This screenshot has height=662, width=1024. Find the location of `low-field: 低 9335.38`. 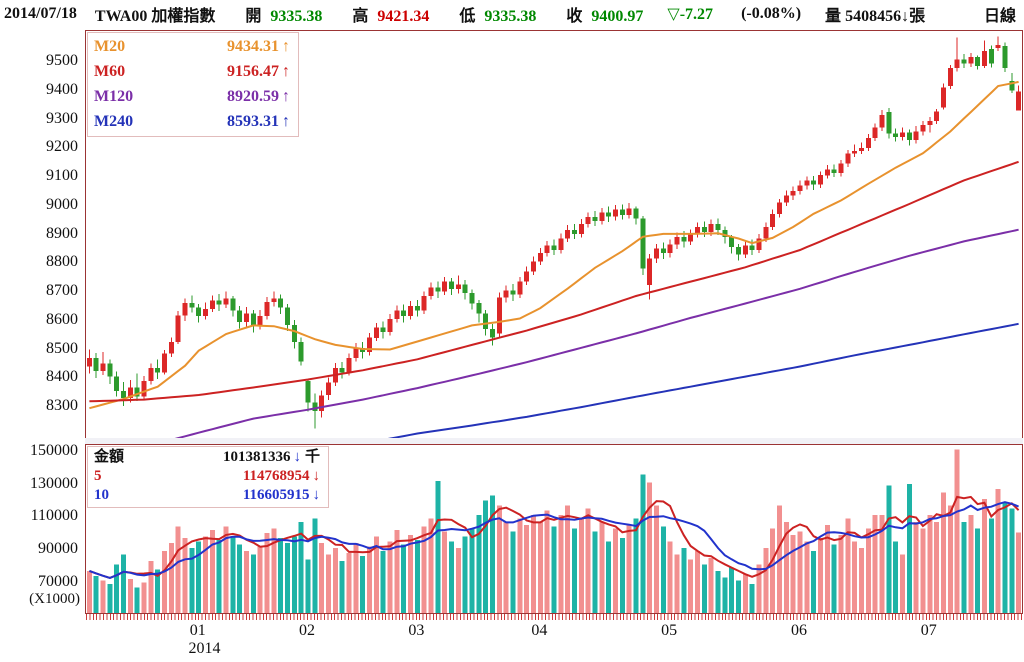

low-field: 低 9335.38 is located at coordinates (498, 16).